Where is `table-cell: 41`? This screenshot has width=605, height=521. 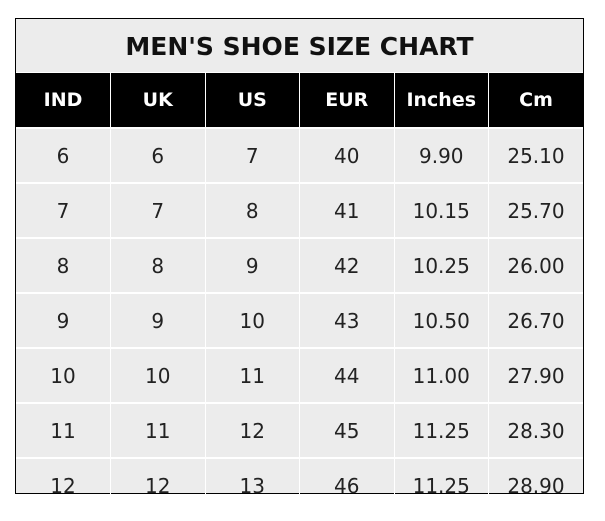
table-cell: 41 is located at coordinates (346, 210).